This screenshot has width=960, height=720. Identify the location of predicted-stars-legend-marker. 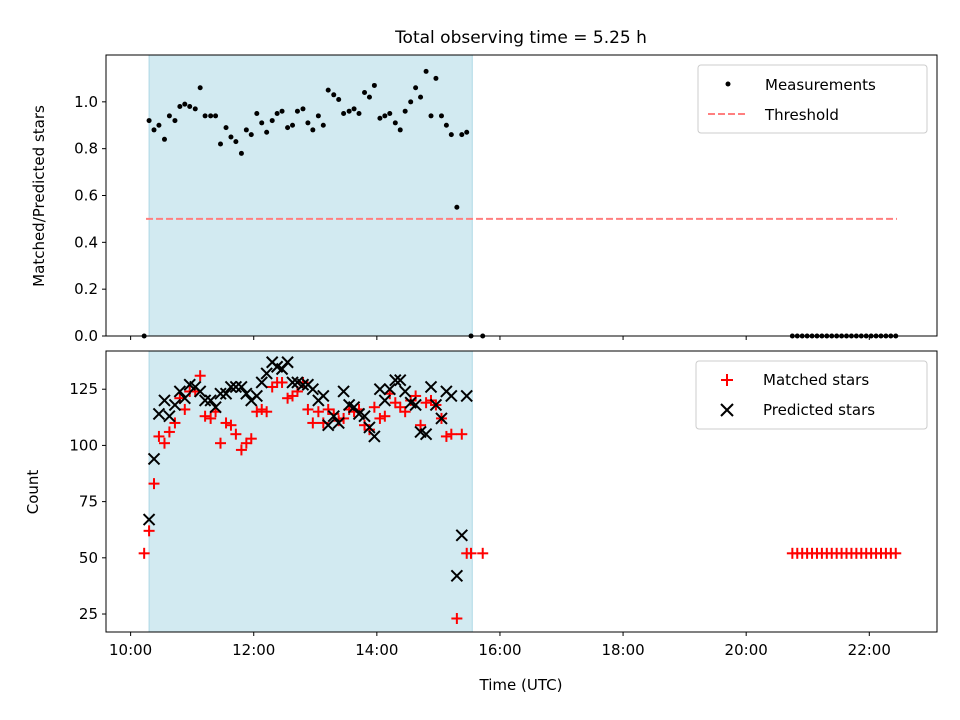
(727, 410).